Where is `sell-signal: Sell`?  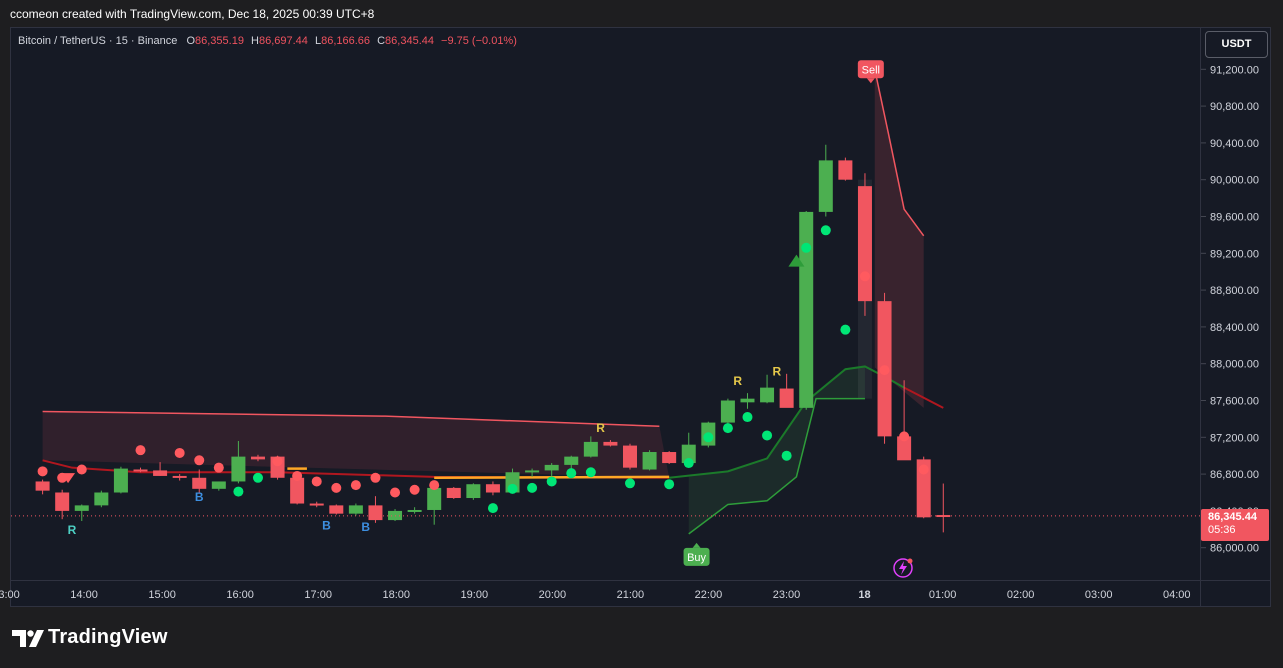
sell-signal: Sell is located at coordinates (870, 72).